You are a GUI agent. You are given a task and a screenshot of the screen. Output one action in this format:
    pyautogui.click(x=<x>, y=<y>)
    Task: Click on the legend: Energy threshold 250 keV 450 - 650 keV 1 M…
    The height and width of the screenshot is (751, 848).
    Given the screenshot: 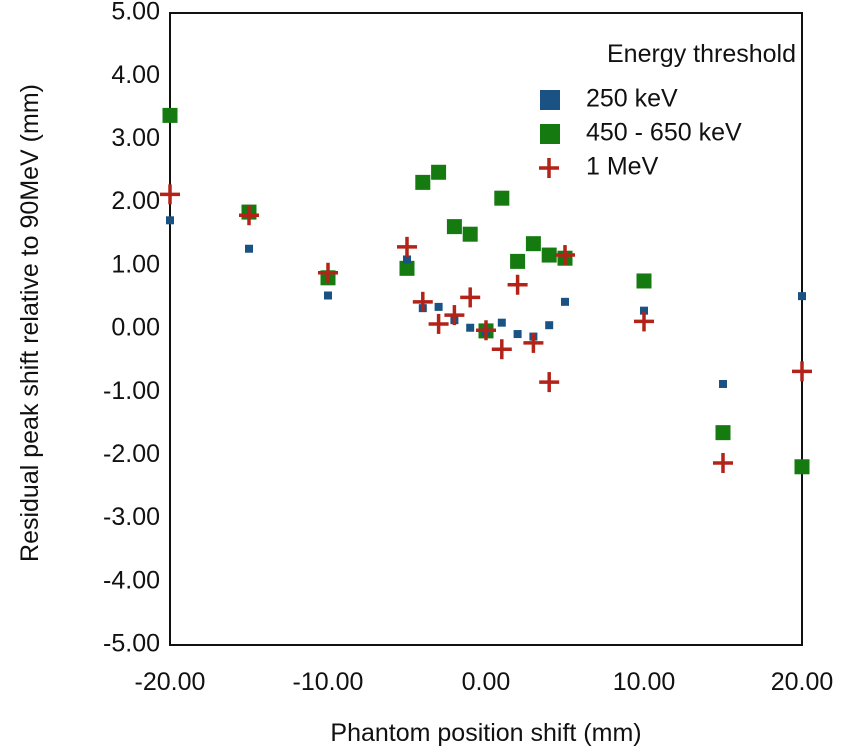 What is the action you would take?
    pyautogui.click(x=667, y=110)
    